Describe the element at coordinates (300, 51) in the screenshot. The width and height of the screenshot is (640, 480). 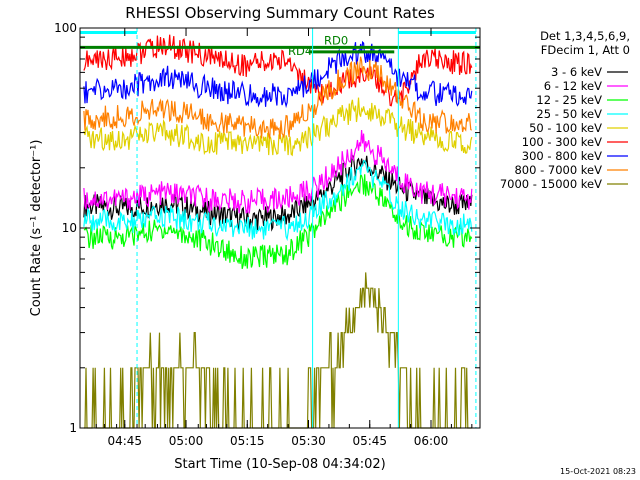
I see `flag-label-rd4: RD4` at that location.